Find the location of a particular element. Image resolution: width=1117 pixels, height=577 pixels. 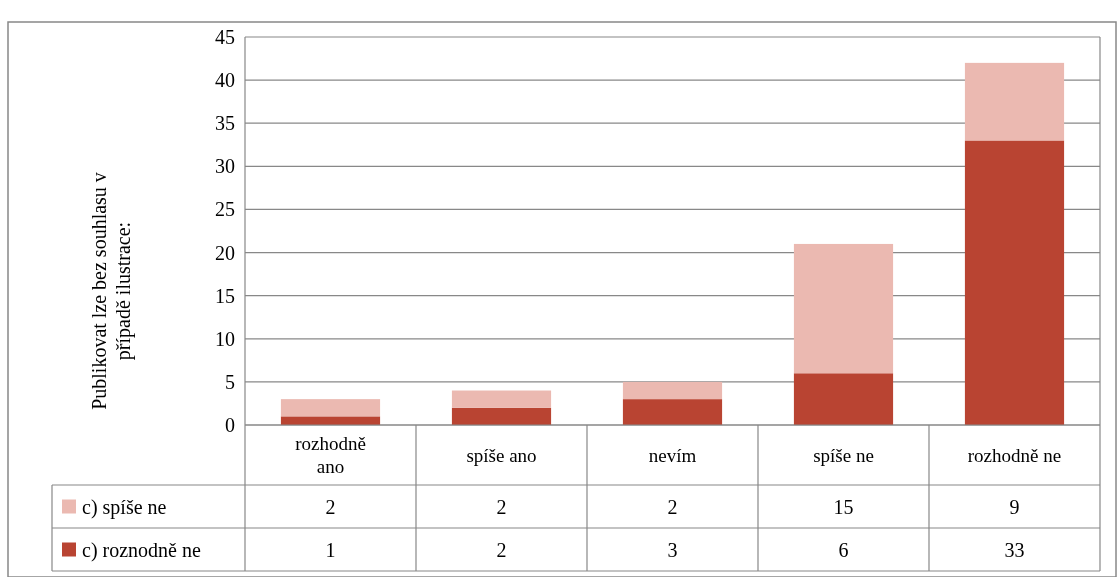

x-tick-label: rozhodně ne is located at coordinates (1014, 455).